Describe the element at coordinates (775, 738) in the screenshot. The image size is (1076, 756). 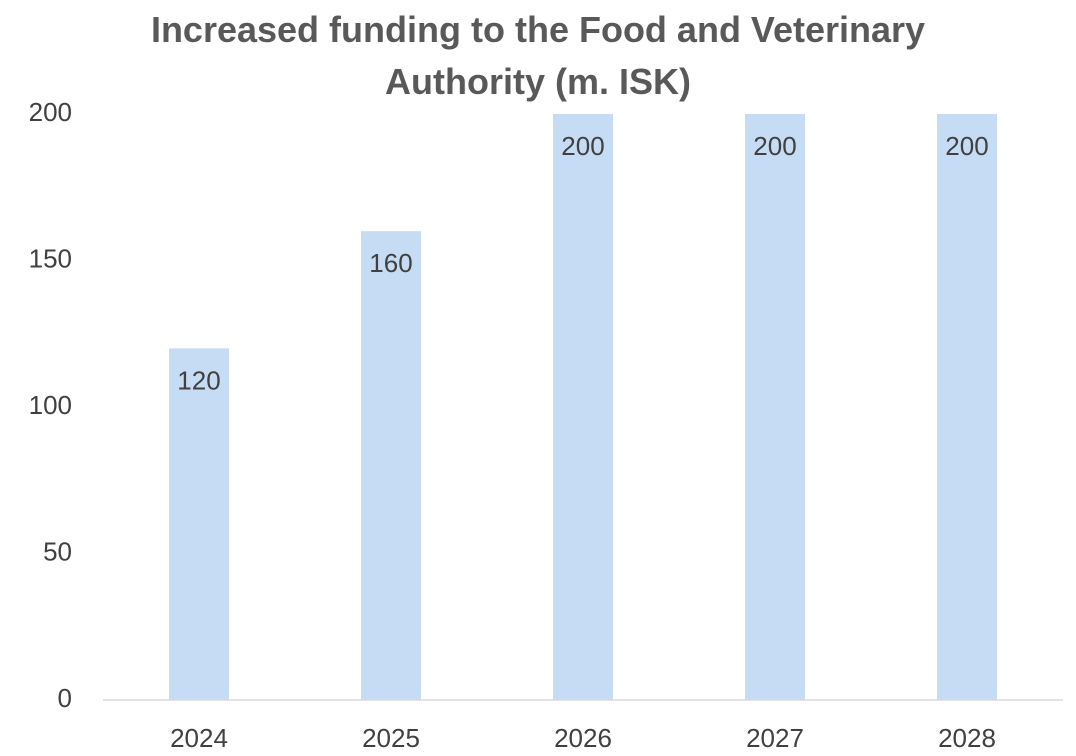
I see `x-tick-label: 2027` at that location.